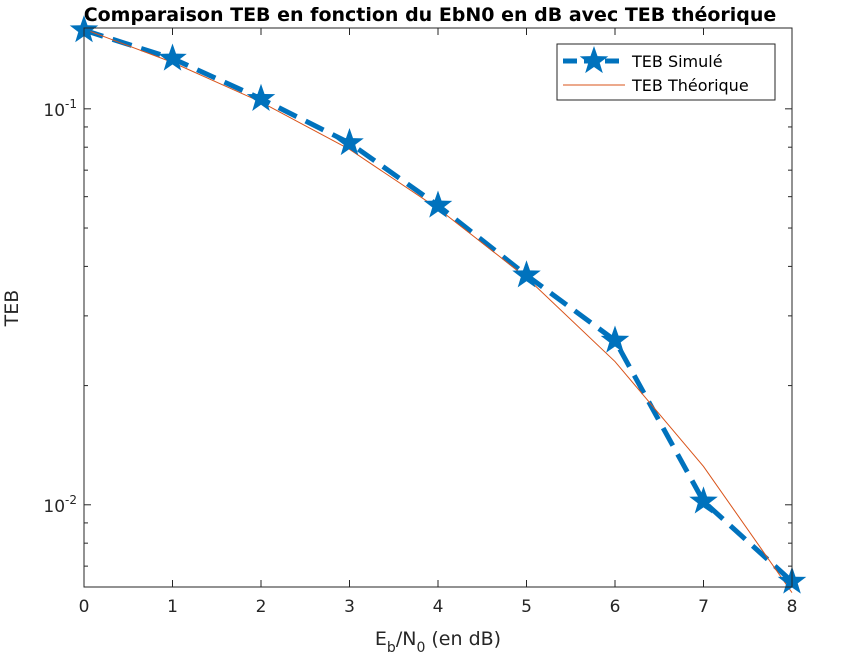 The image size is (856, 660). I want to click on x-tick-label: 5, so click(526, 607).